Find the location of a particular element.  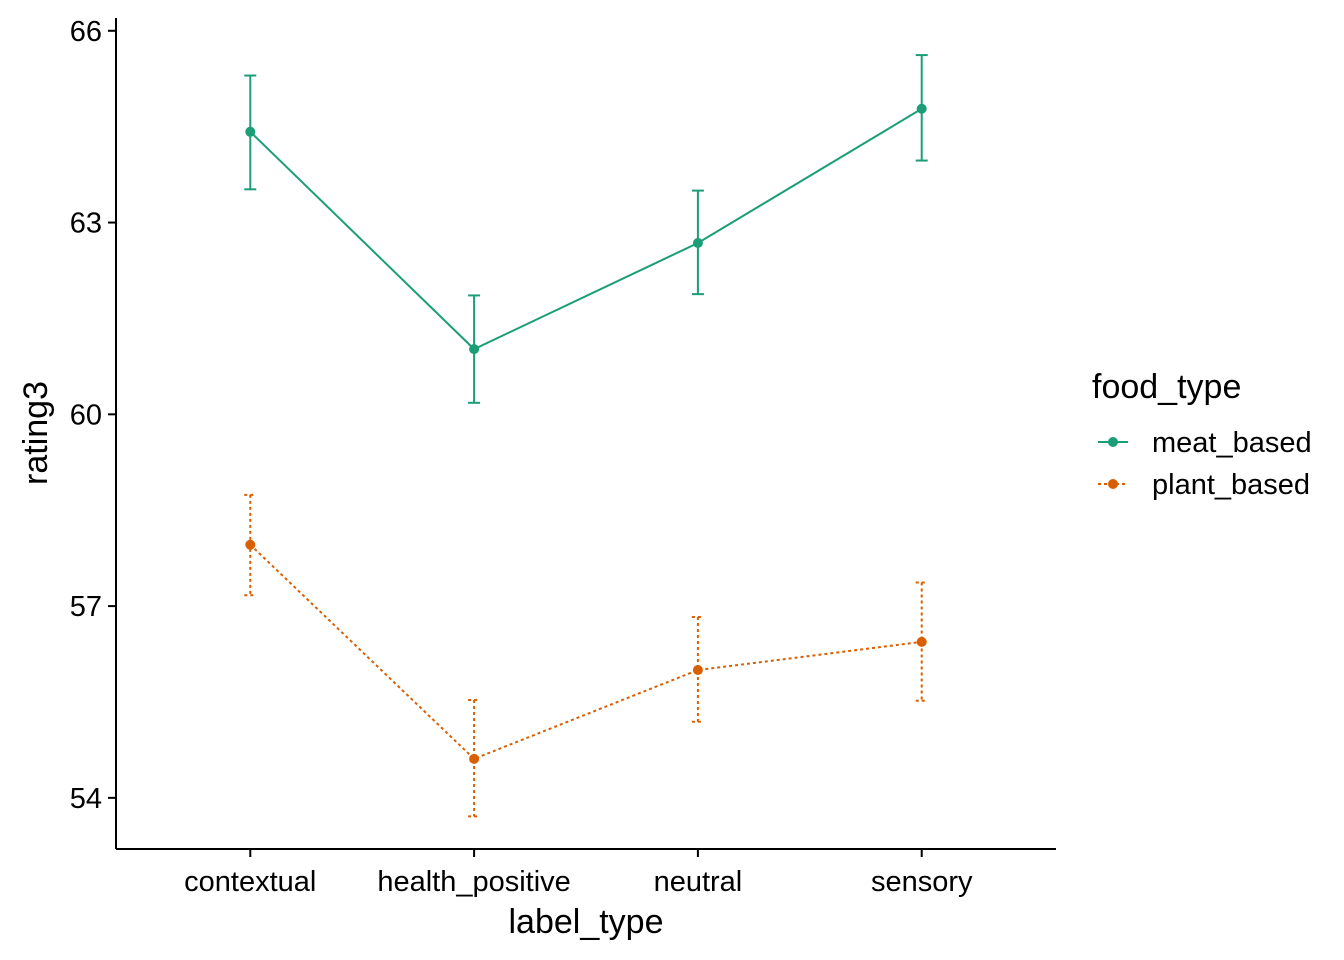

legend-item-plant_based: plant_based is located at coordinates (1204, 485).